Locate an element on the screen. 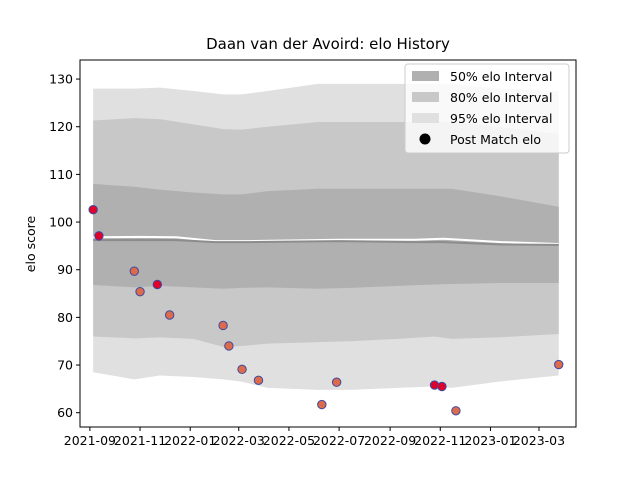 The image size is (640, 484). y-tick-label: 70 is located at coordinates (65, 365).